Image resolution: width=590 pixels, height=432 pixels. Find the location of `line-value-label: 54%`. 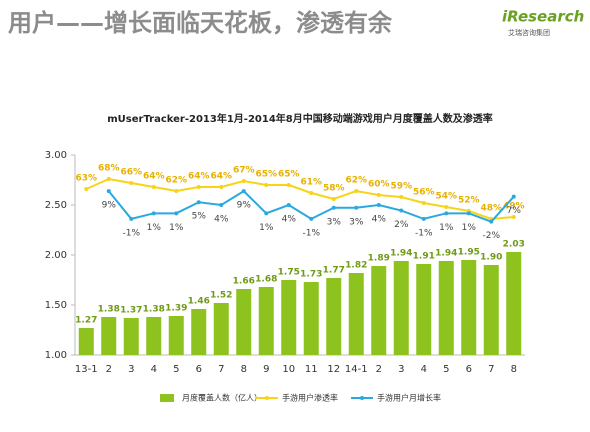

line-value-label: 54% is located at coordinates (446, 197).